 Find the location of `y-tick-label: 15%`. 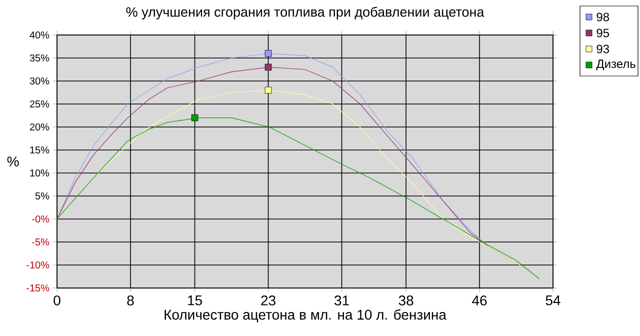

y-tick-label: 15% is located at coordinates (40, 150).